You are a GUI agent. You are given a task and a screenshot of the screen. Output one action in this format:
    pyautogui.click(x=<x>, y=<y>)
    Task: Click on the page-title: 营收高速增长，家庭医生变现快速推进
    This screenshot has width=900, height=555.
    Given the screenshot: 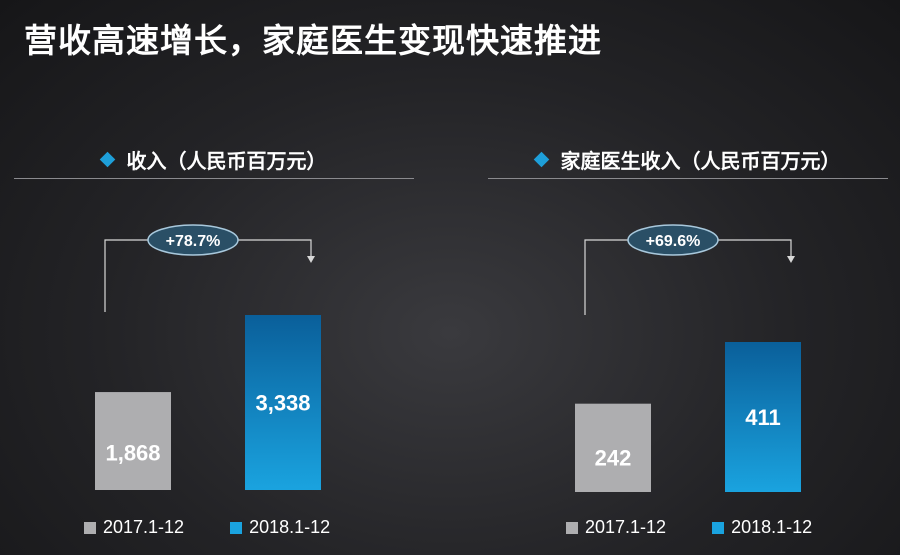 What is the action you would take?
    pyautogui.click(x=313, y=40)
    